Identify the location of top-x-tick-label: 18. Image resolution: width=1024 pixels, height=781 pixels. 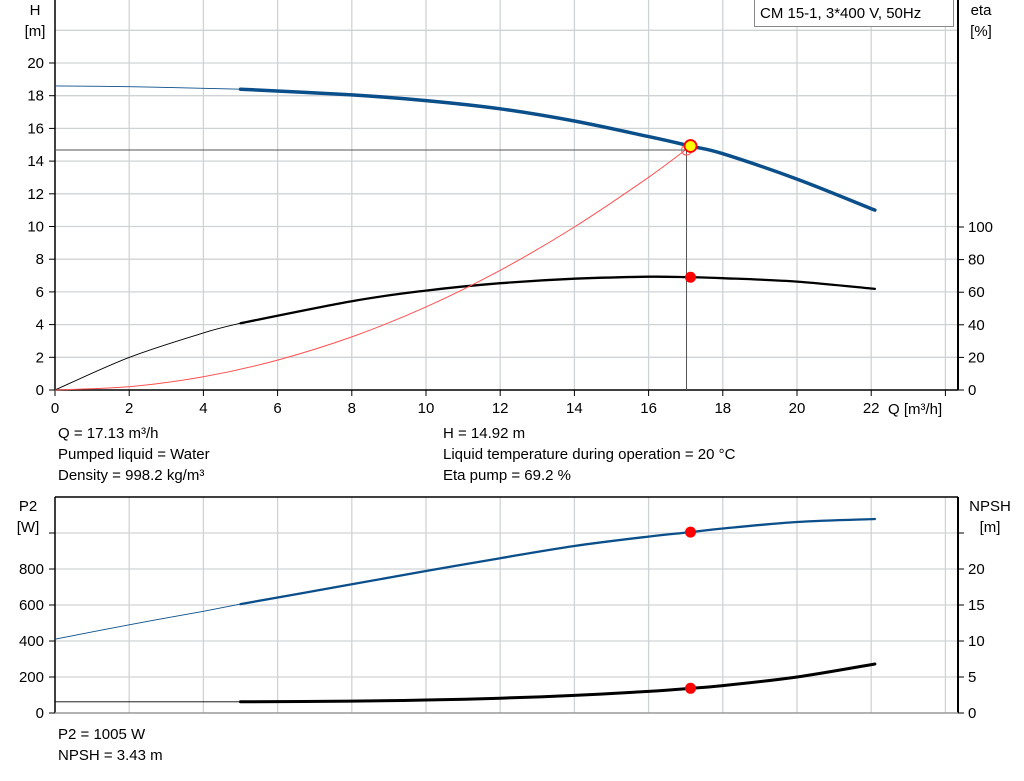
(722, 408).